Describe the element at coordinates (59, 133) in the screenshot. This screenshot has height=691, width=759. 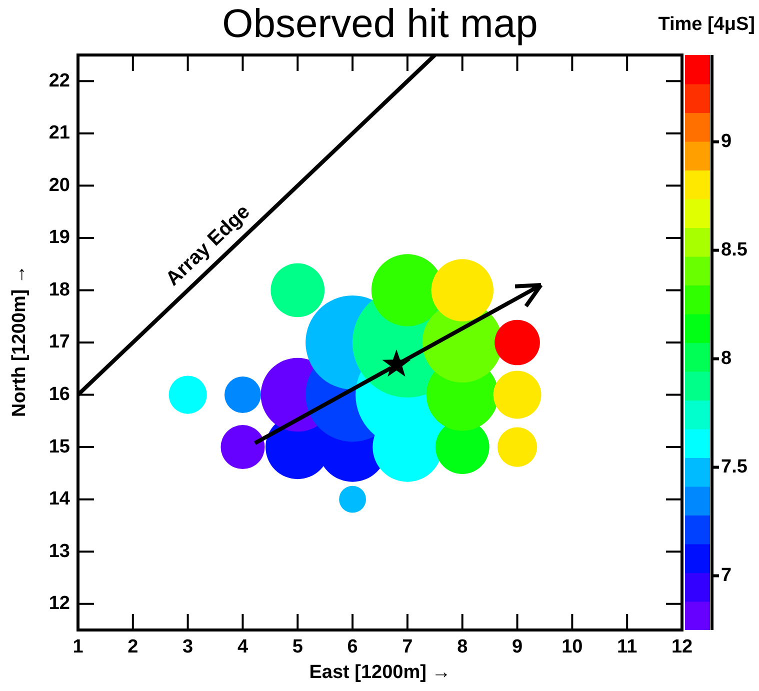
I see `y-tick-label: 21` at that location.